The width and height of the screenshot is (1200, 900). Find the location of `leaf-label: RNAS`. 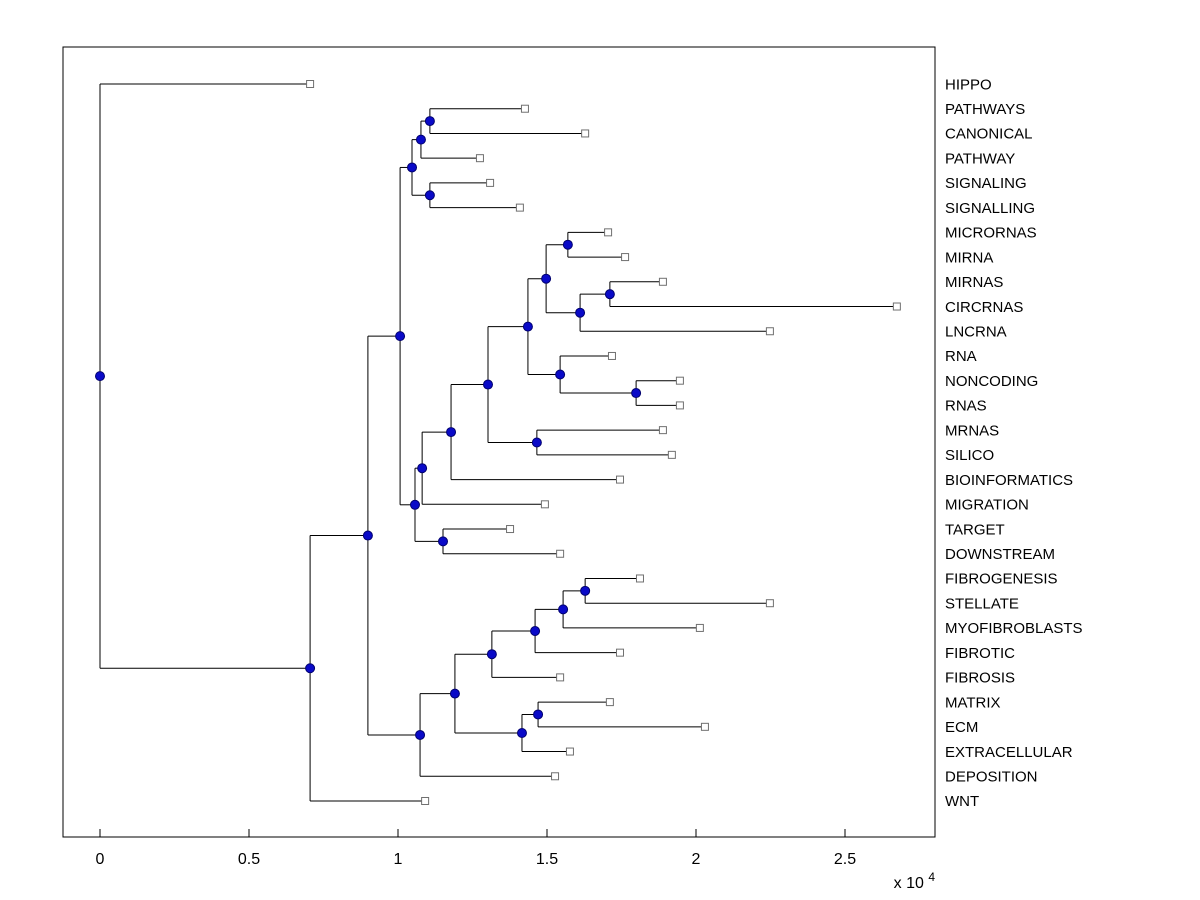

leaf-label: RNAS is located at coordinates (966, 406).